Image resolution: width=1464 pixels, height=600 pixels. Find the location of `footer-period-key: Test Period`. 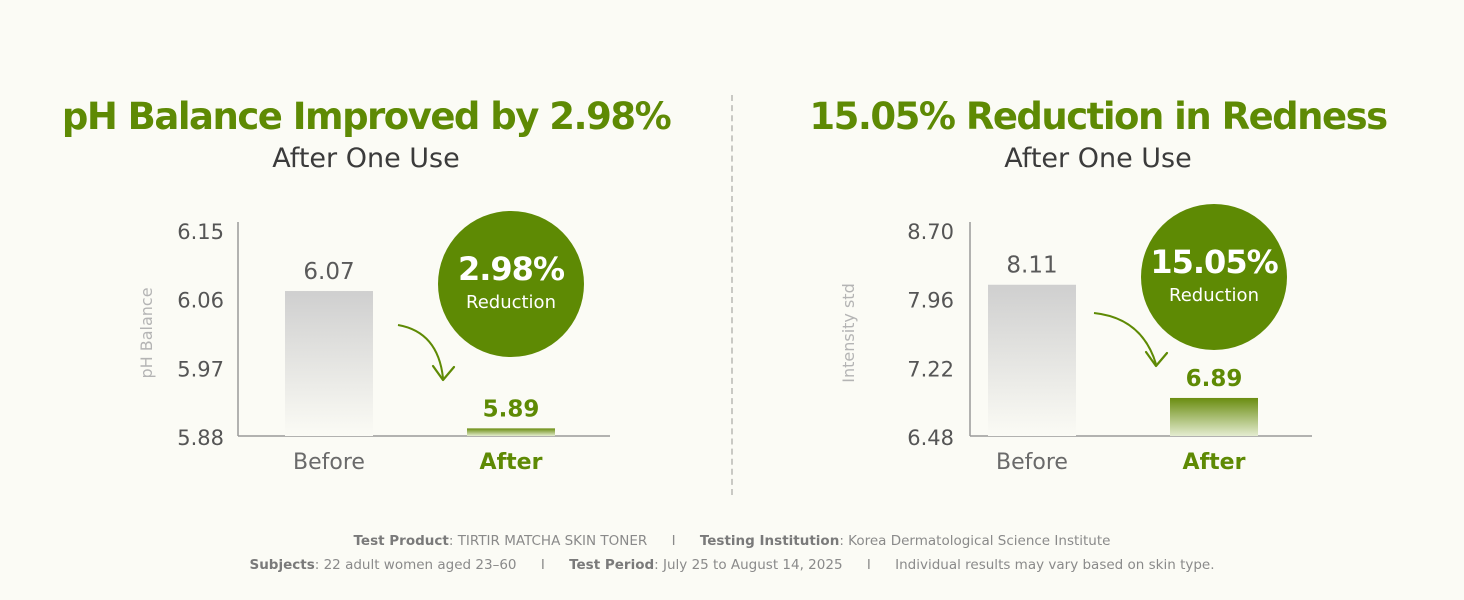

footer-period-key: Test Period is located at coordinates (612, 565).